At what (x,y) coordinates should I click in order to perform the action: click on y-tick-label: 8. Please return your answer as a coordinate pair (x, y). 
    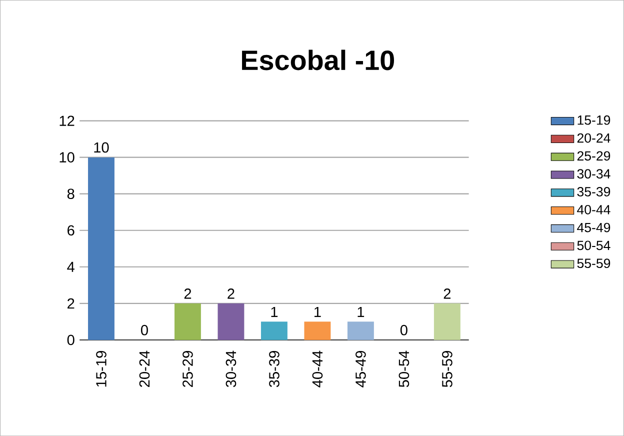
    Looking at the image, I should click on (70, 193).